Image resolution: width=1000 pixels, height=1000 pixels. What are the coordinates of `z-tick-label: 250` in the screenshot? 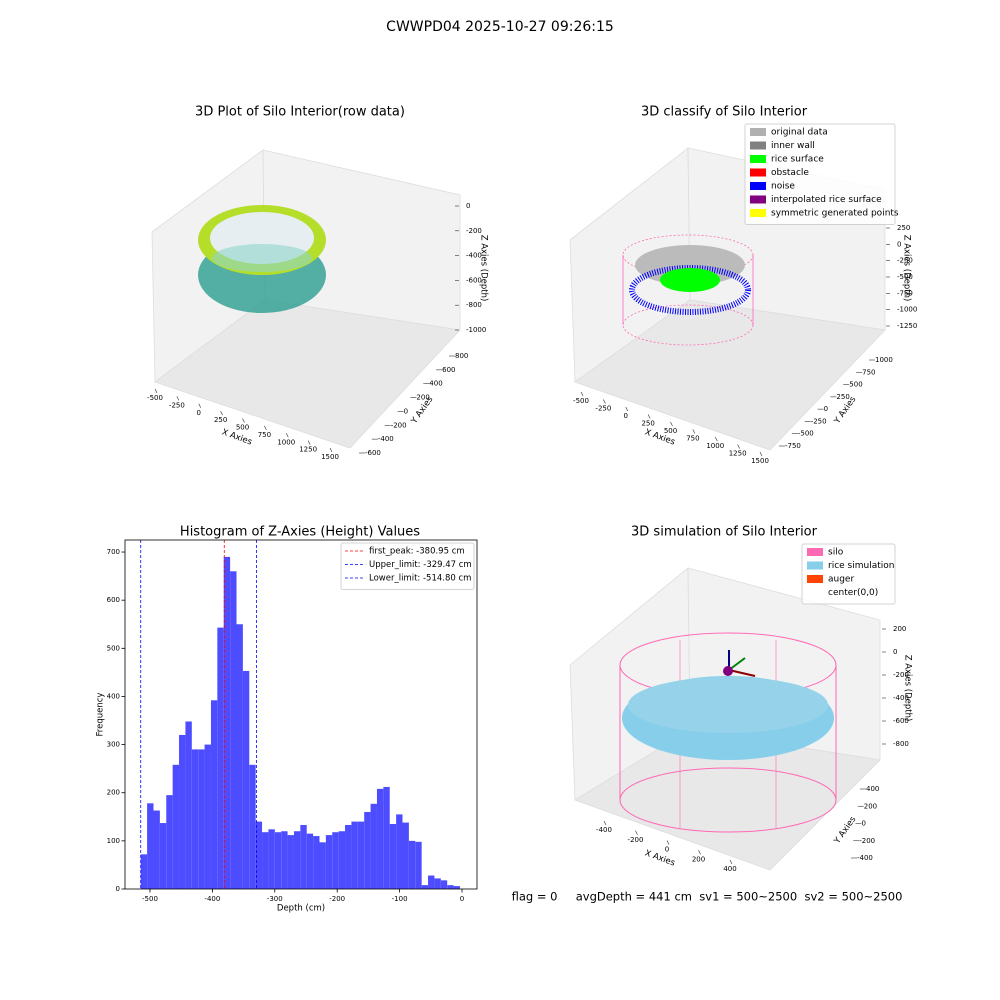 It's located at (903, 228).